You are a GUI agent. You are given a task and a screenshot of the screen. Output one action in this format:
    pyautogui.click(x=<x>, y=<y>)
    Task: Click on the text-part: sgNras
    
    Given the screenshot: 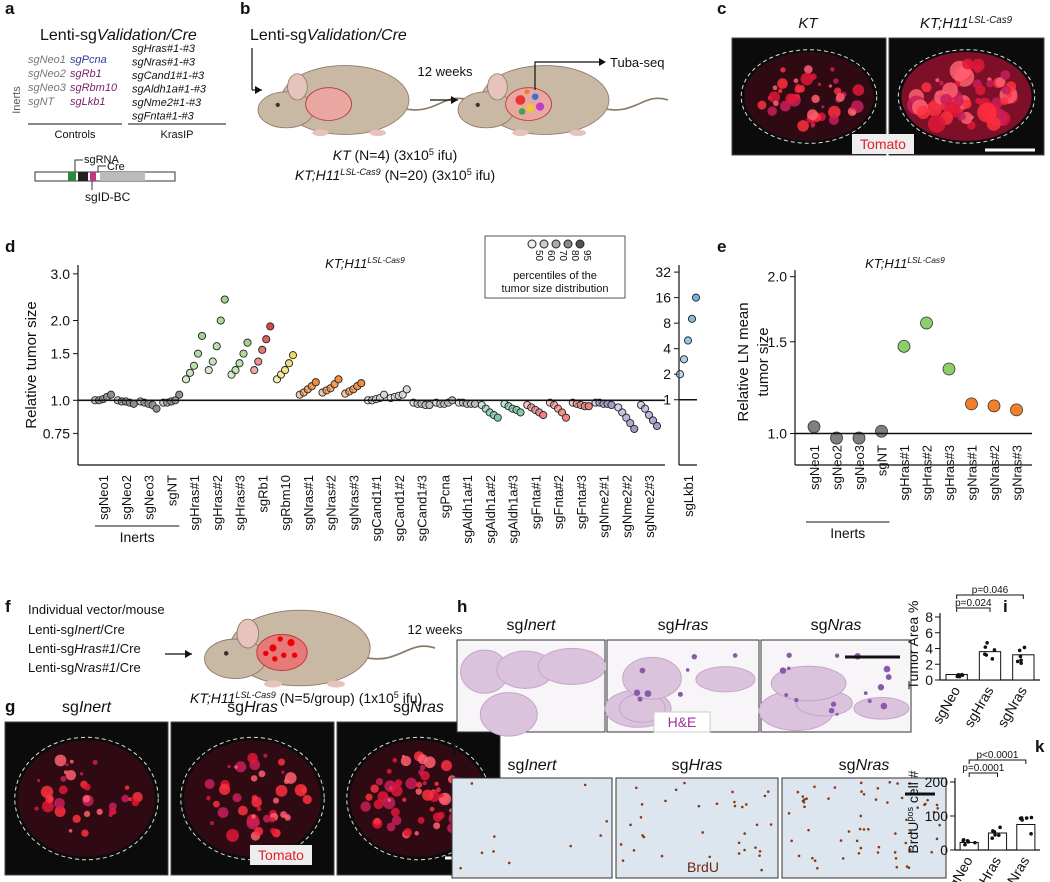 What is the action you would take?
    pyautogui.click(x=1012, y=707)
    